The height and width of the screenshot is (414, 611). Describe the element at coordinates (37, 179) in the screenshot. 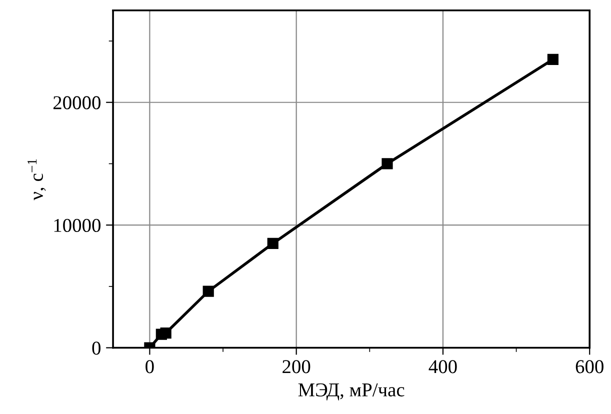

I see `y-axis-title: ν, с$^{−1}$` at that location.